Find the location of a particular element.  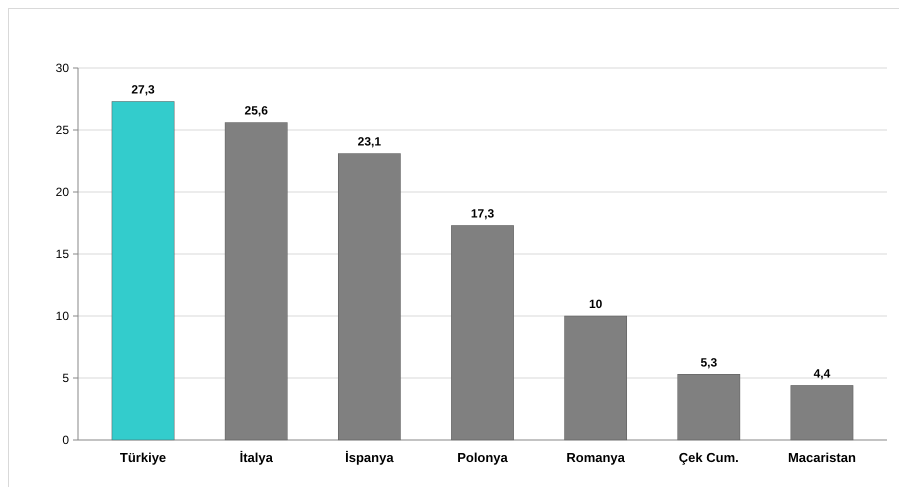

y-tick-label: 20 is located at coordinates (63, 192).